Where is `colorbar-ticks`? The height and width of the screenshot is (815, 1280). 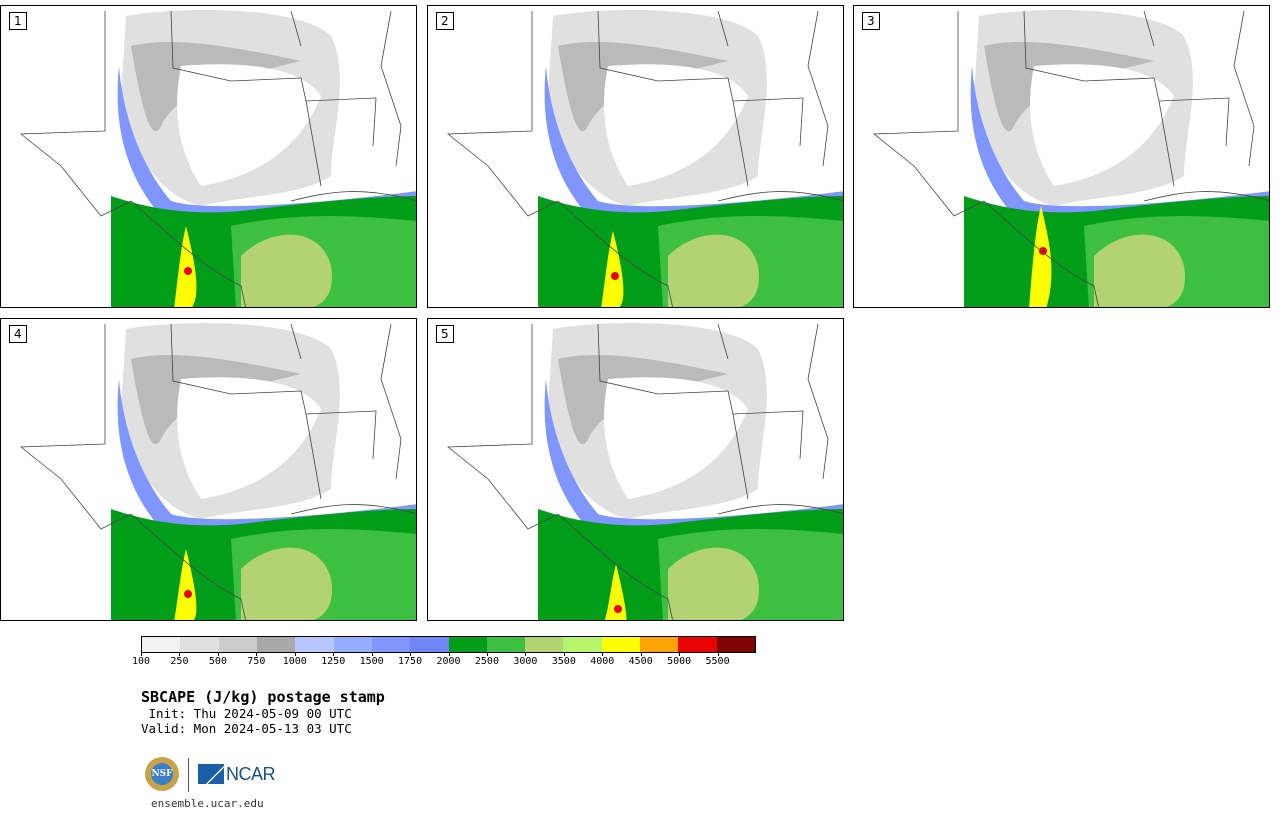 colorbar-ticks is located at coordinates (448, 654).